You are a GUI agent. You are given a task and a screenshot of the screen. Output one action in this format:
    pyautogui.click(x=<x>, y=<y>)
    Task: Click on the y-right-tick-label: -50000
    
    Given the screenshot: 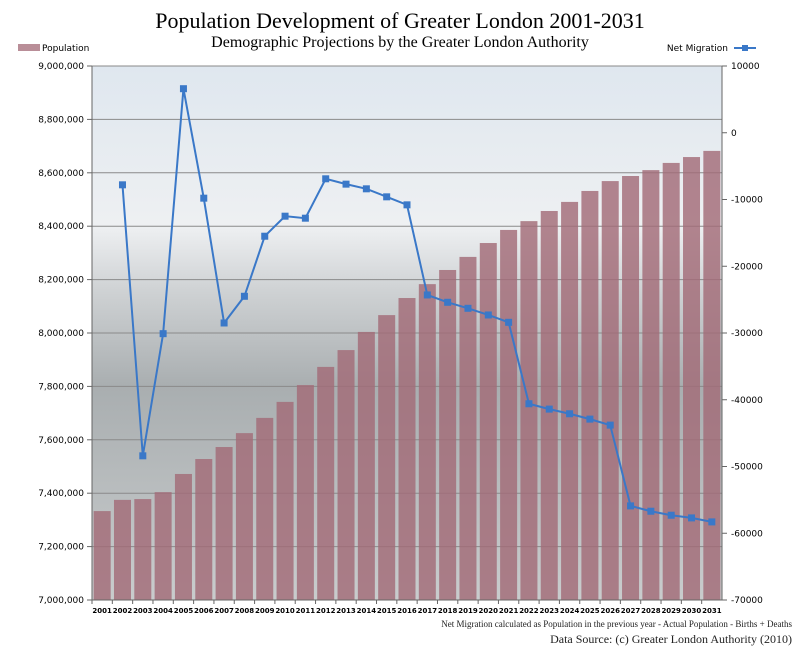 What is the action you would take?
    pyautogui.click(x=747, y=468)
    